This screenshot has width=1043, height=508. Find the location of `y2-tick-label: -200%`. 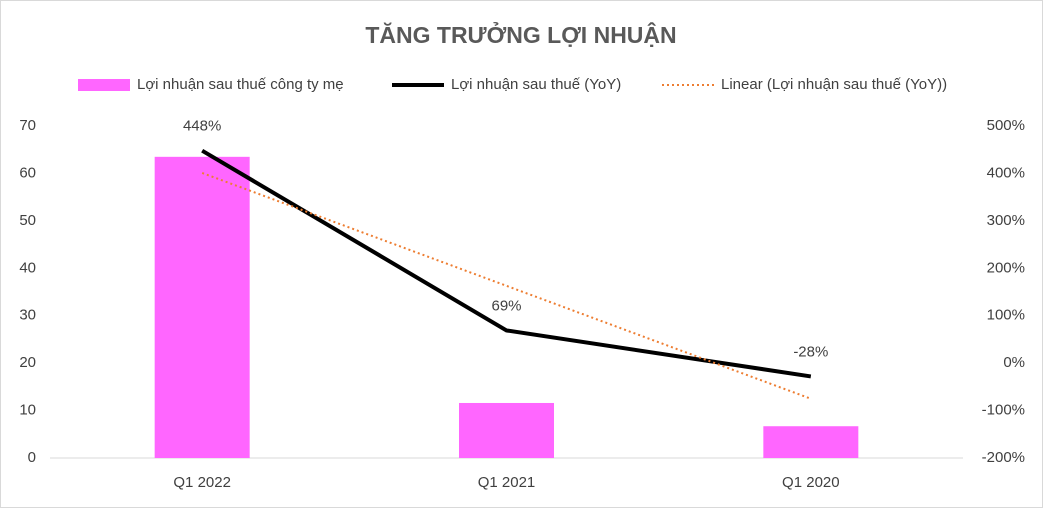

y2-tick-label: -200% is located at coordinates (1003, 457).